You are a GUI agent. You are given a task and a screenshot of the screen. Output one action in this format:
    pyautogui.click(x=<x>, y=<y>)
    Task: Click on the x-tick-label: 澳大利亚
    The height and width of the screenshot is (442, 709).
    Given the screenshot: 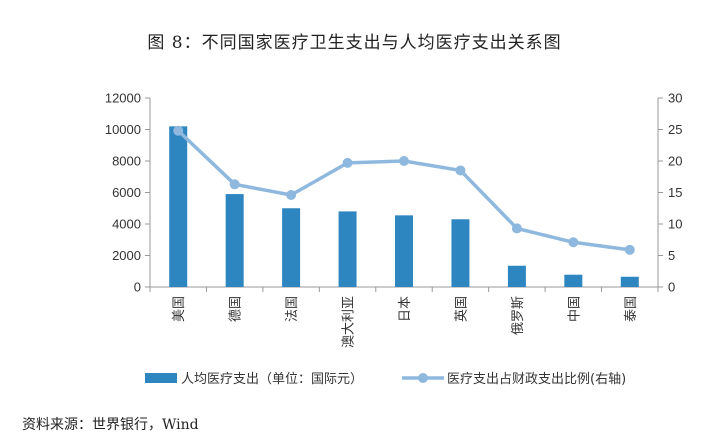 What is the action you would take?
    pyautogui.click(x=349, y=322)
    